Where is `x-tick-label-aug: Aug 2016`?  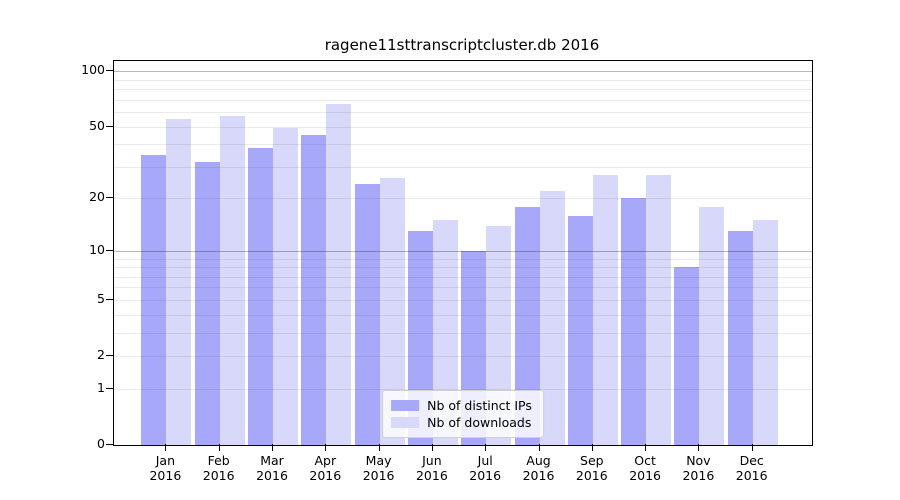 x-tick-label-aug: Aug 2016 is located at coordinates (539, 468).